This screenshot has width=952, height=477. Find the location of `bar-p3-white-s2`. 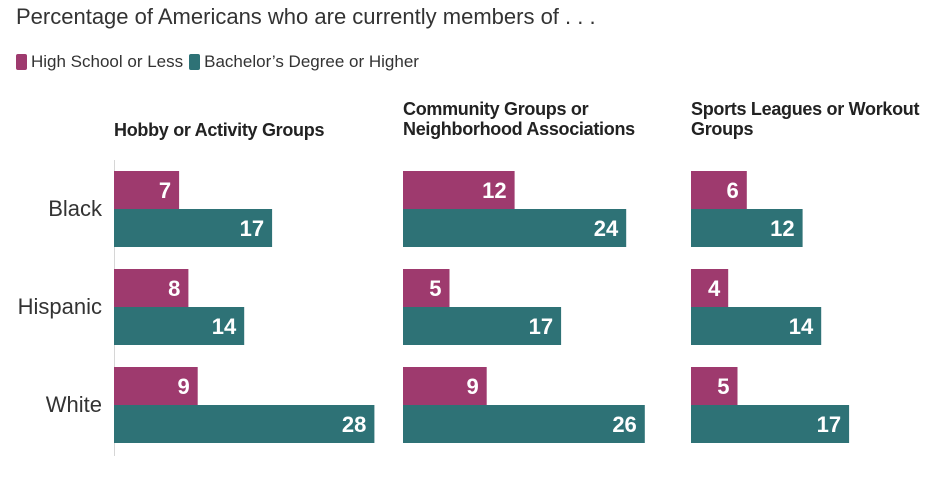

bar-p3-white-s2 is located at coordinates (770, 424).